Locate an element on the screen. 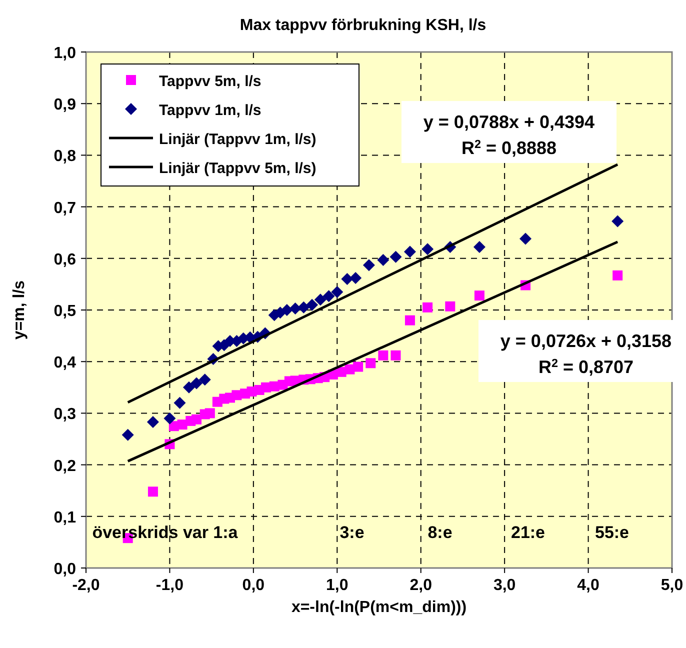  legend-label: Tappvv 5m, l/s is located at coordinates (210, 81).